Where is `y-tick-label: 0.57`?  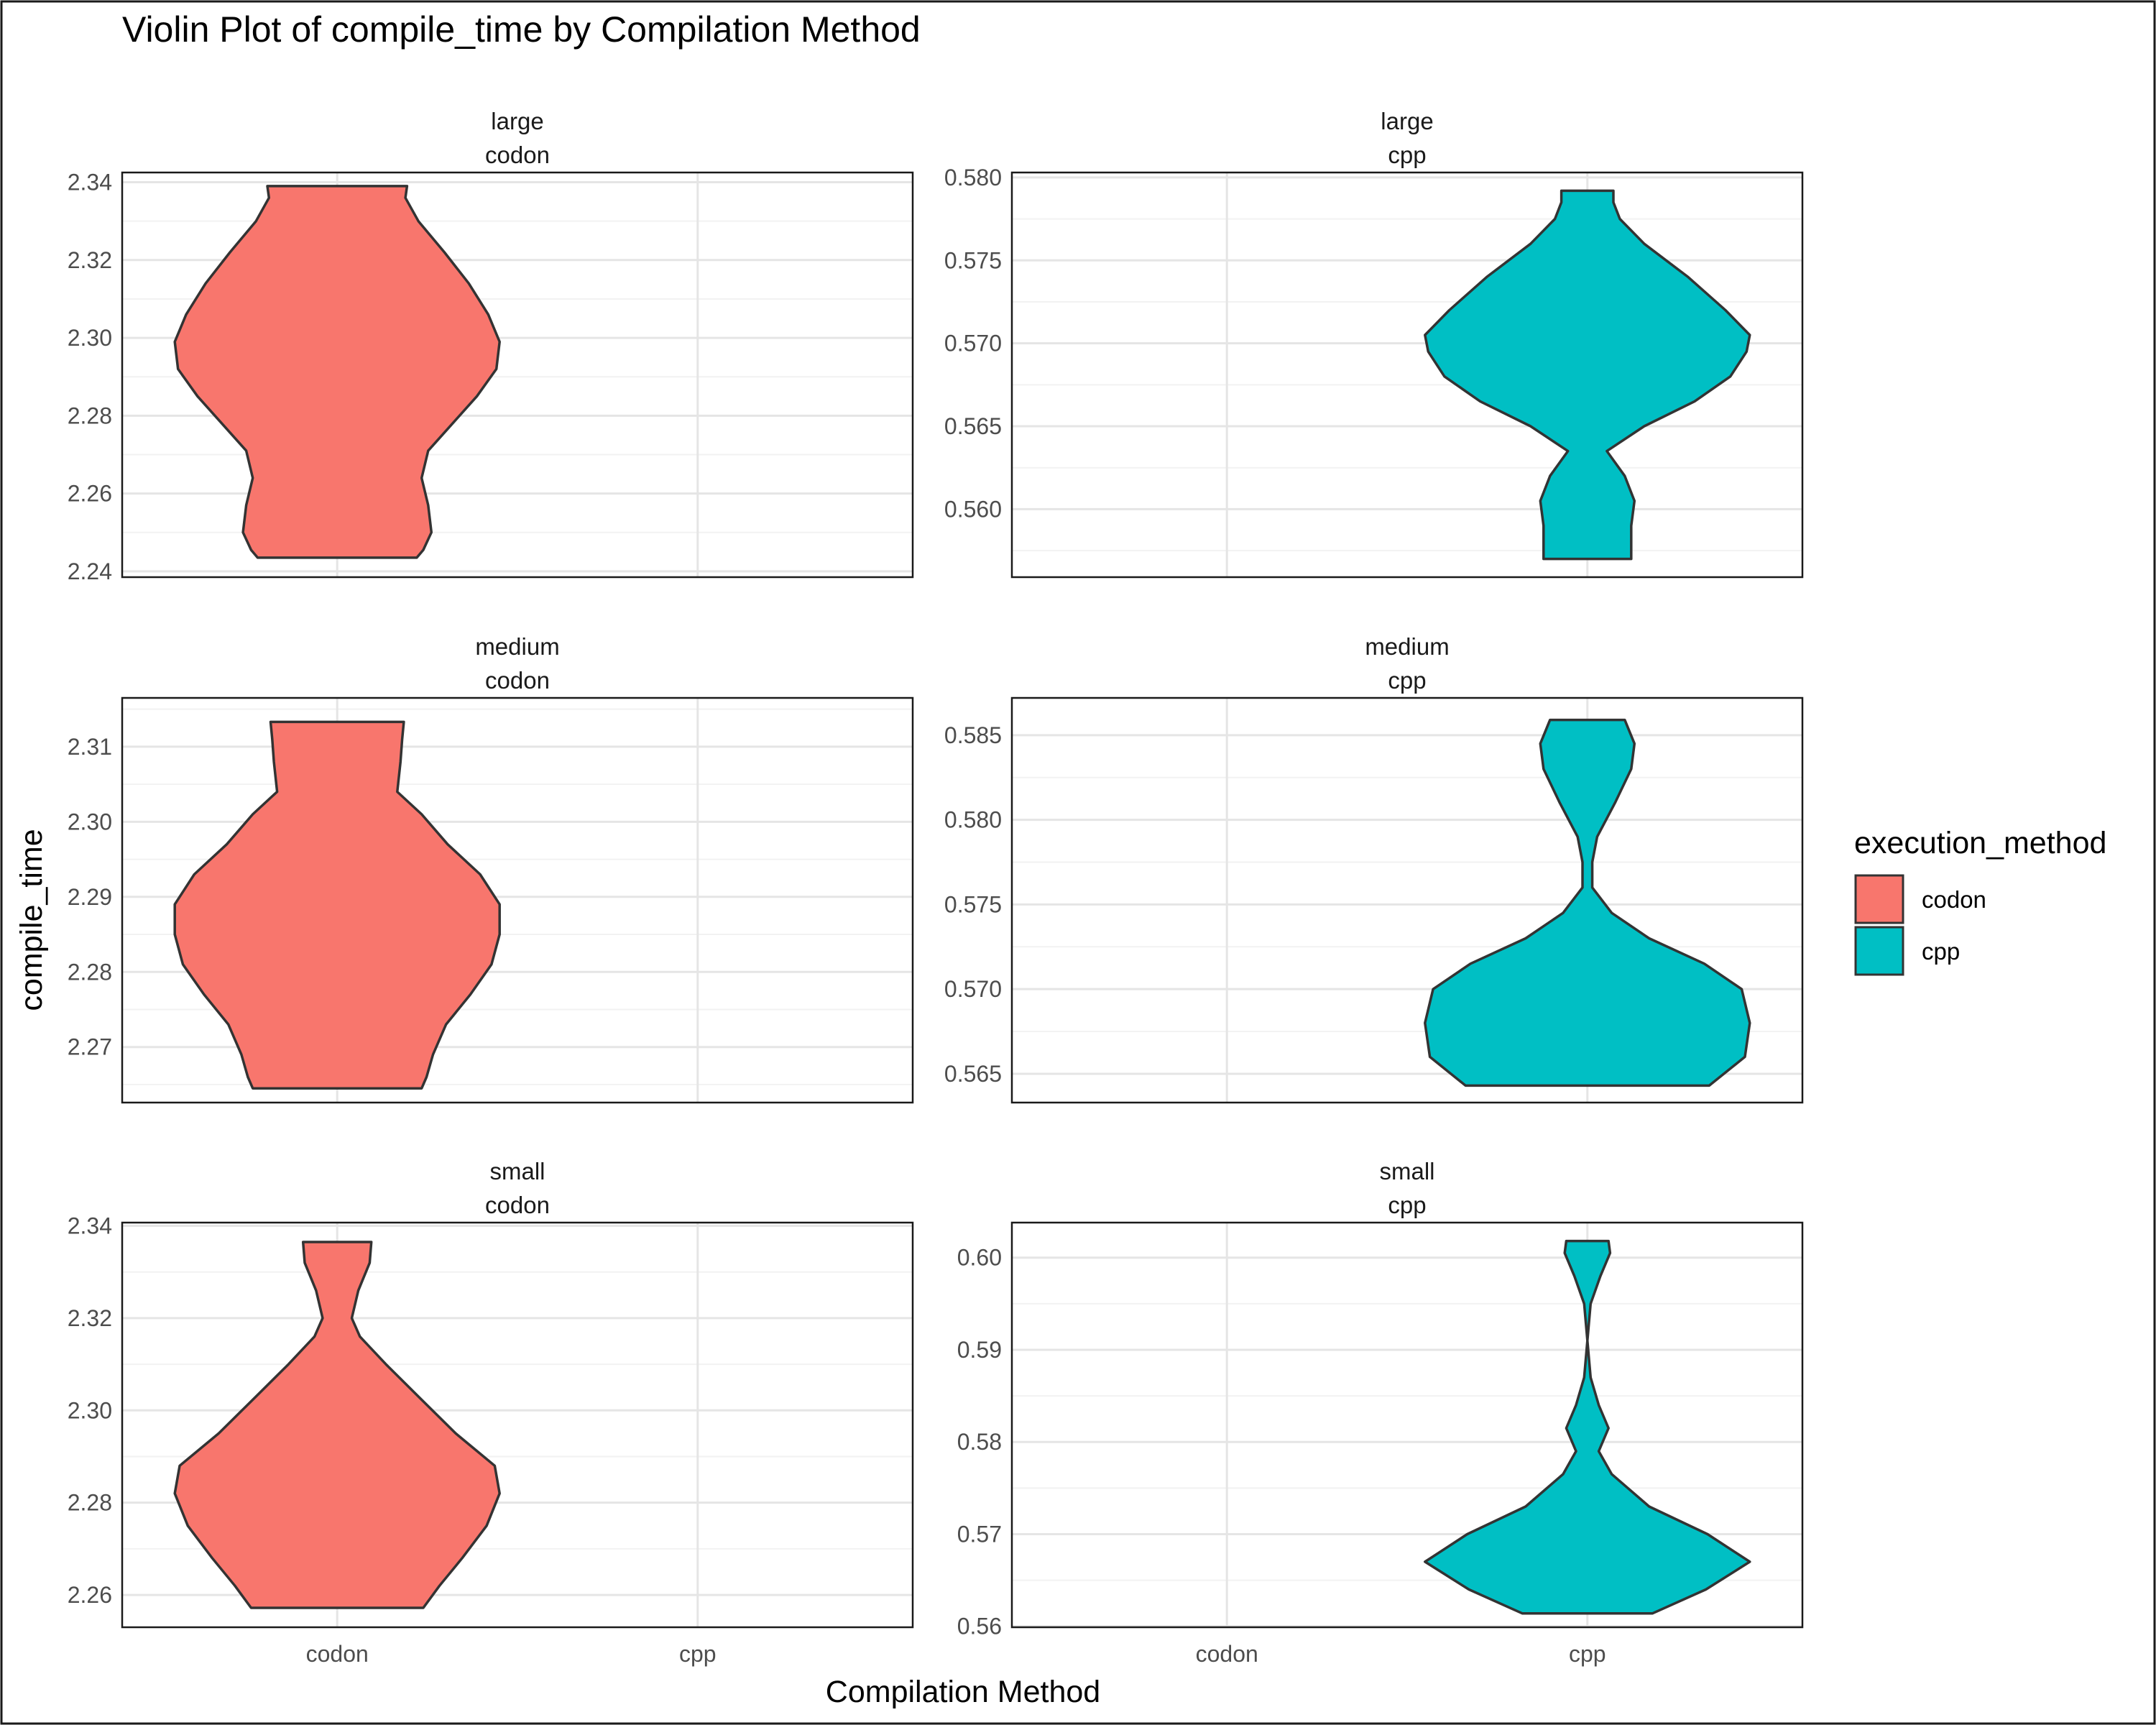 y-tick-label: 0.57 is located at coordinates (980, 1534).